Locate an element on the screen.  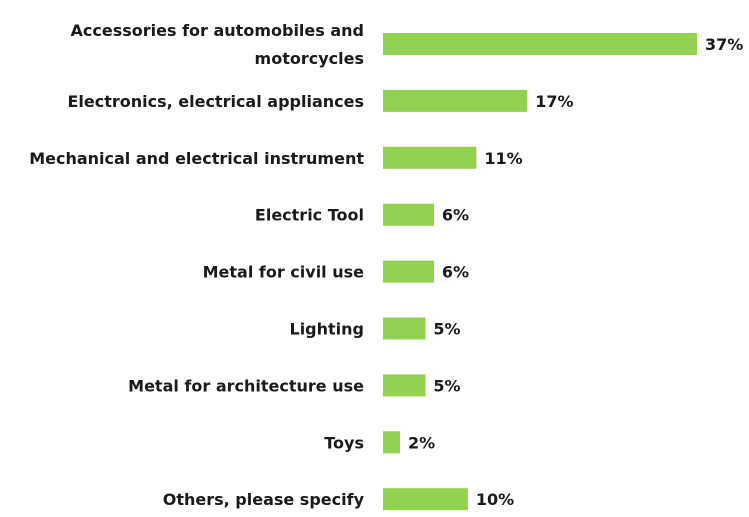
category-label-line: Lighting is located at coordinates (327, 329).